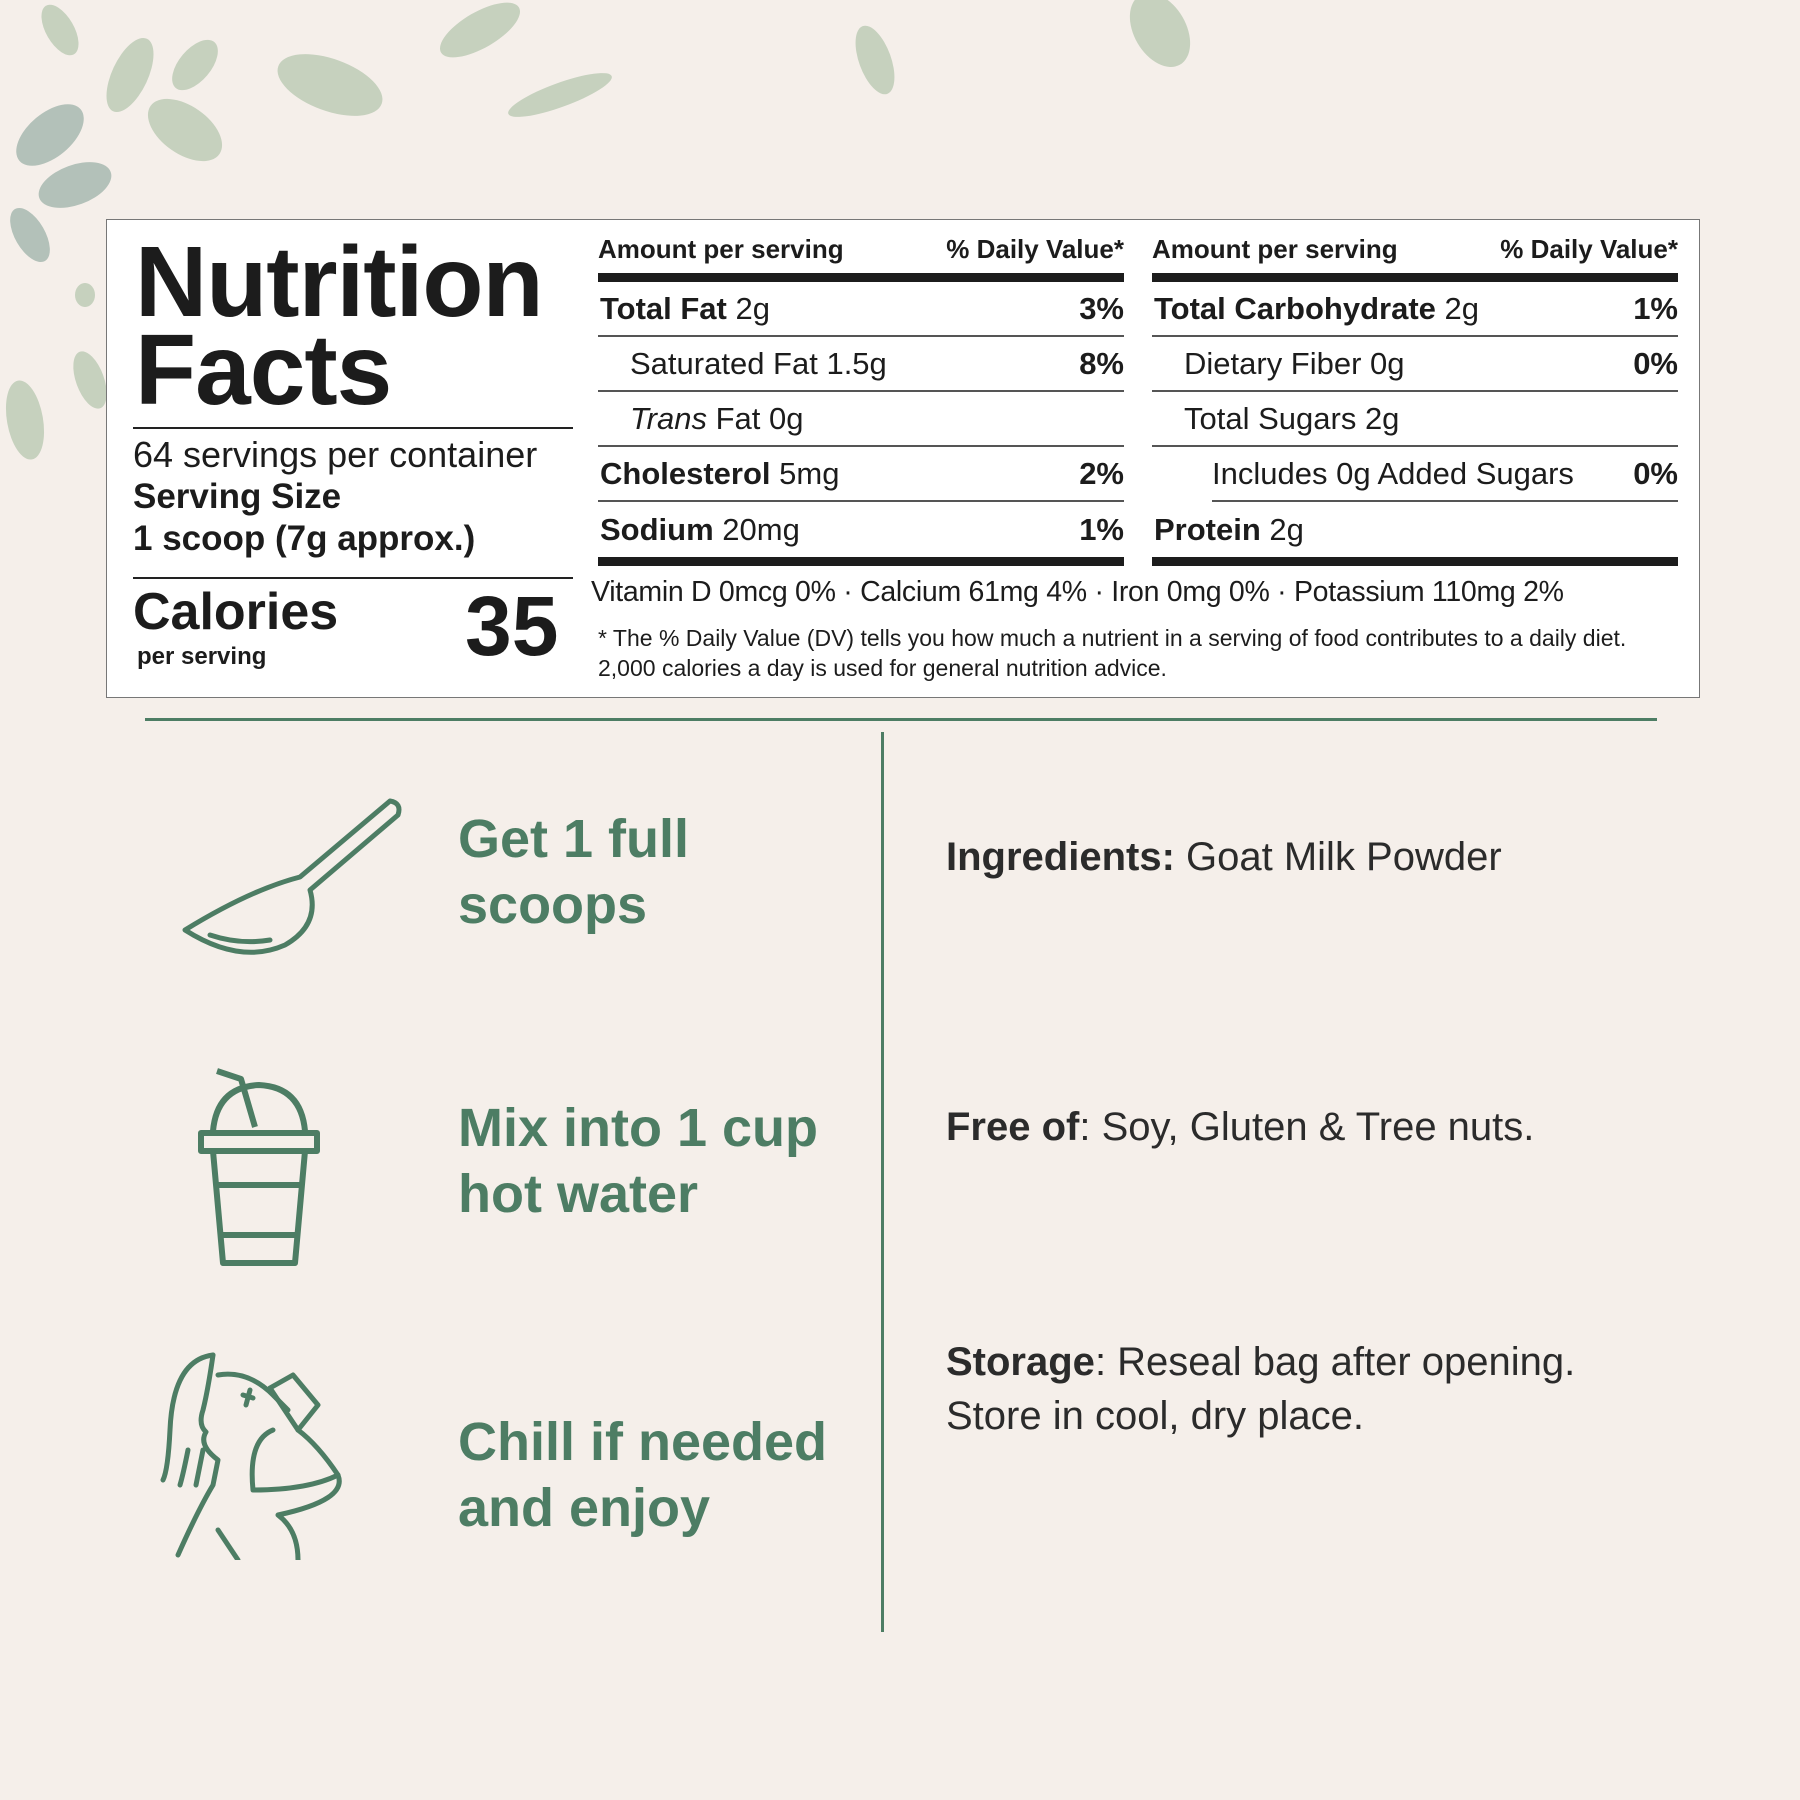 The height and width of the screenshot is (1800, 1800). What do you see at coordinates (755, 418) in the screenshot?
I see `nutrient-amount: Fat 0g` at bounding box center [755, 418].